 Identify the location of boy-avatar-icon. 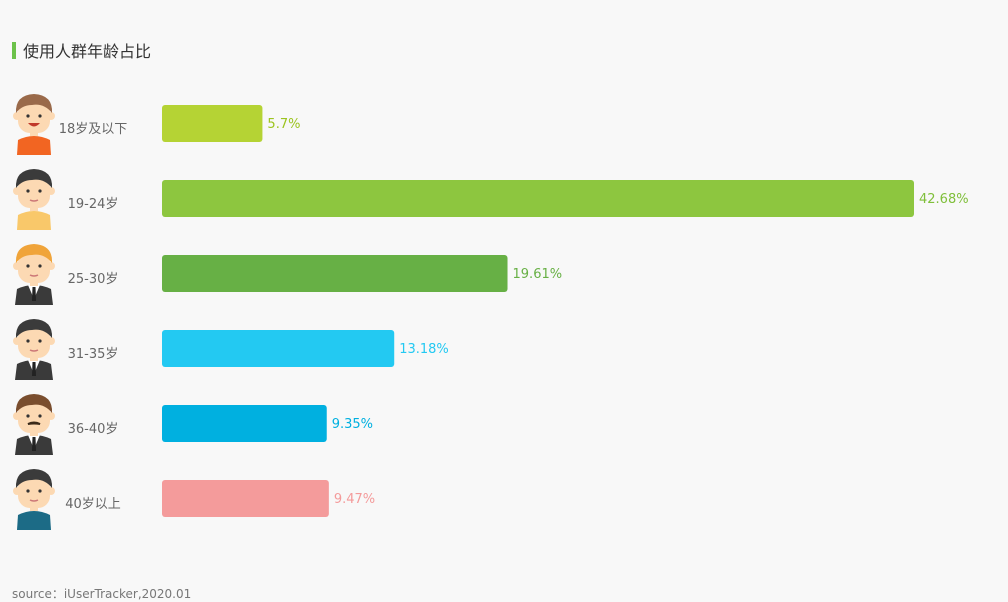
(34, 124).